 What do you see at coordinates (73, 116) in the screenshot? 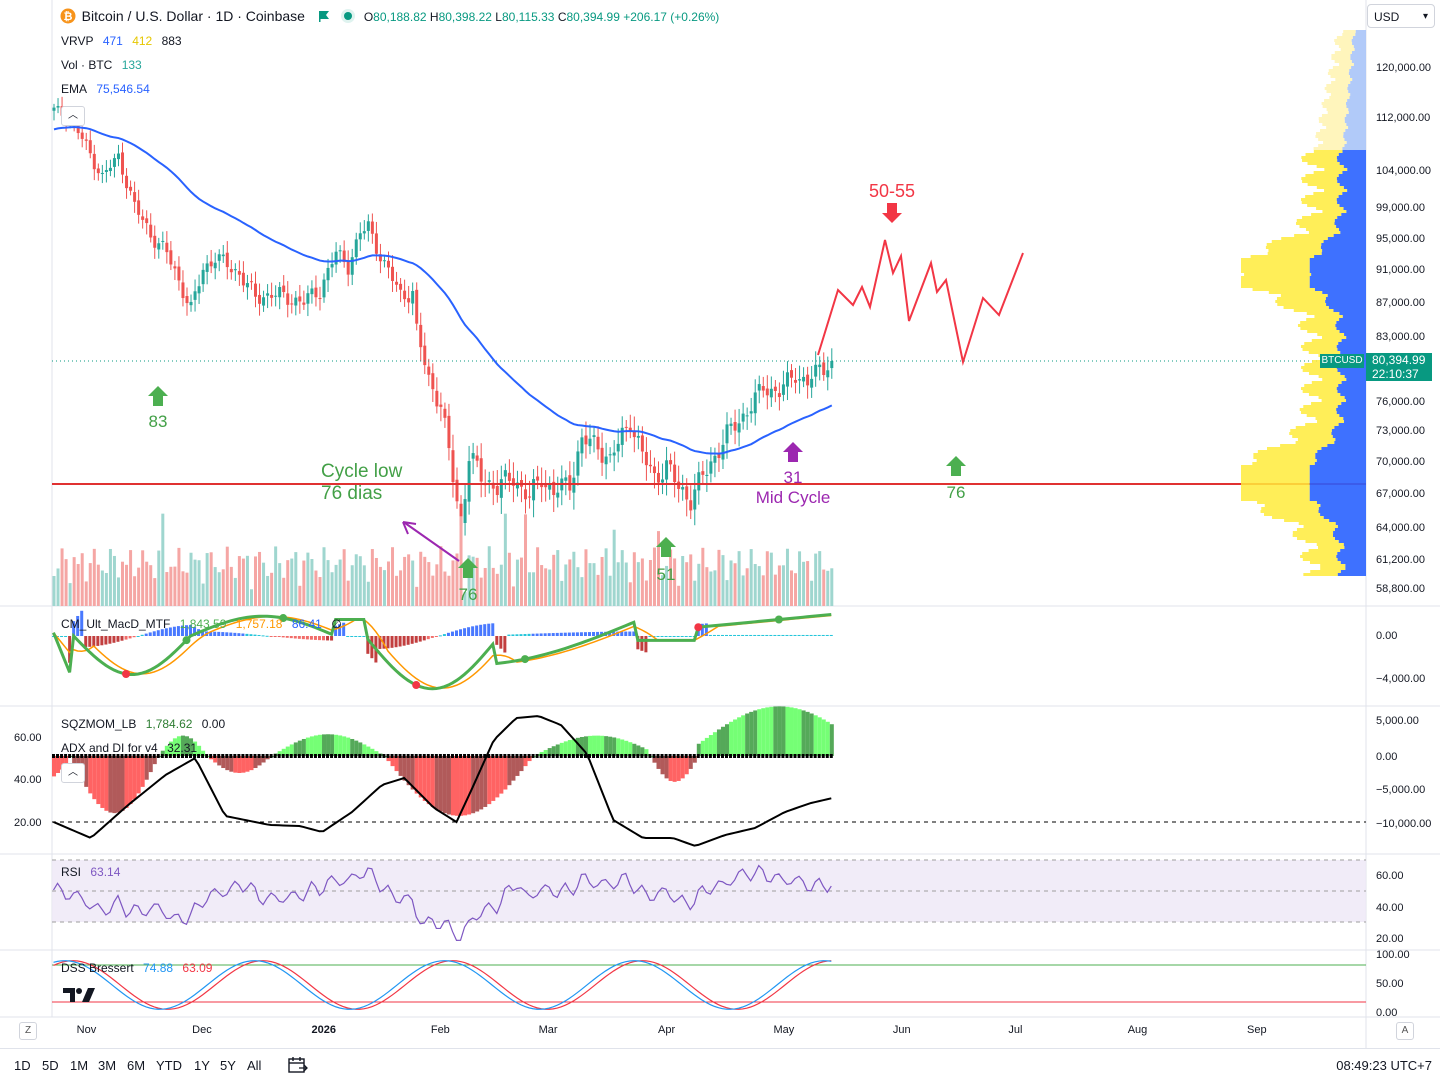
I see `collapse-legend-button: ︿` at bounding box center [73, 116].